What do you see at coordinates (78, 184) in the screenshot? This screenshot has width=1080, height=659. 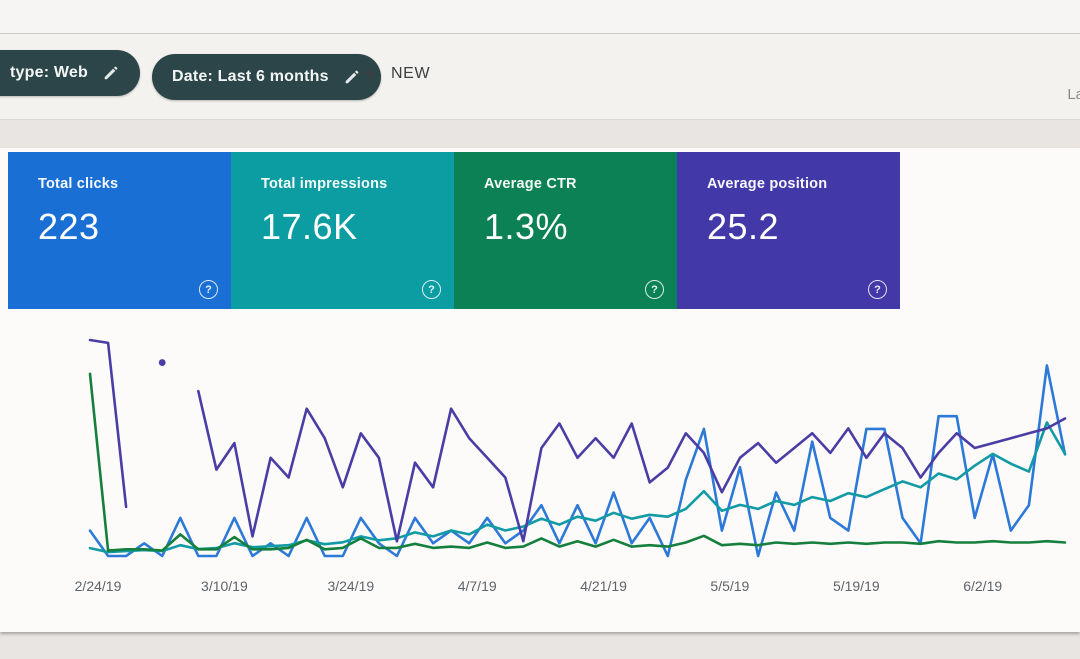 I see `metric-card-label: Total clicks` at bounding box center [78, 184].